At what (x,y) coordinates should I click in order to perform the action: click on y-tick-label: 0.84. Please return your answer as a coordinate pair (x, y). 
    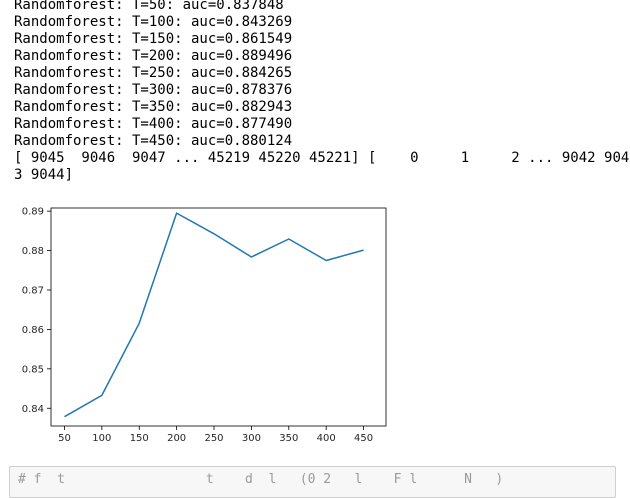
    Looking at the image, I should click on (33, 409).